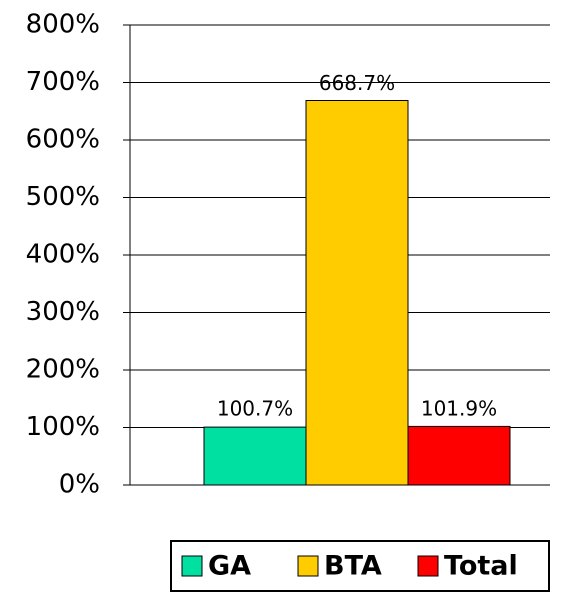 This screenshot has width=580, height=594. What do you see at coordinates (63, 25) in the screenshot?
I see `y-tick-label: 800%` at bounding box center [63, 25].